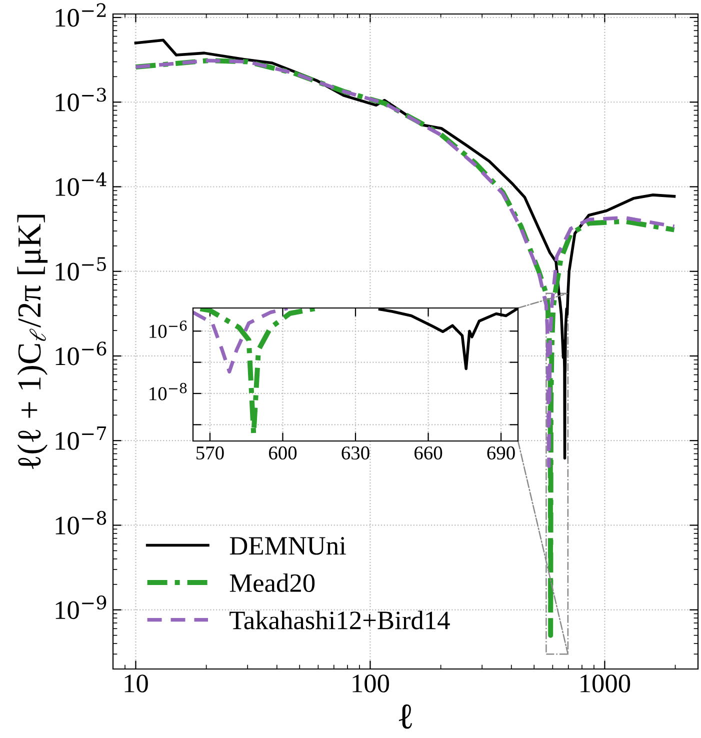  What do you see at coordinates (210, 453) in the screenshot?
I see `x-tick-label: 570` at bounding box center [210, 453].